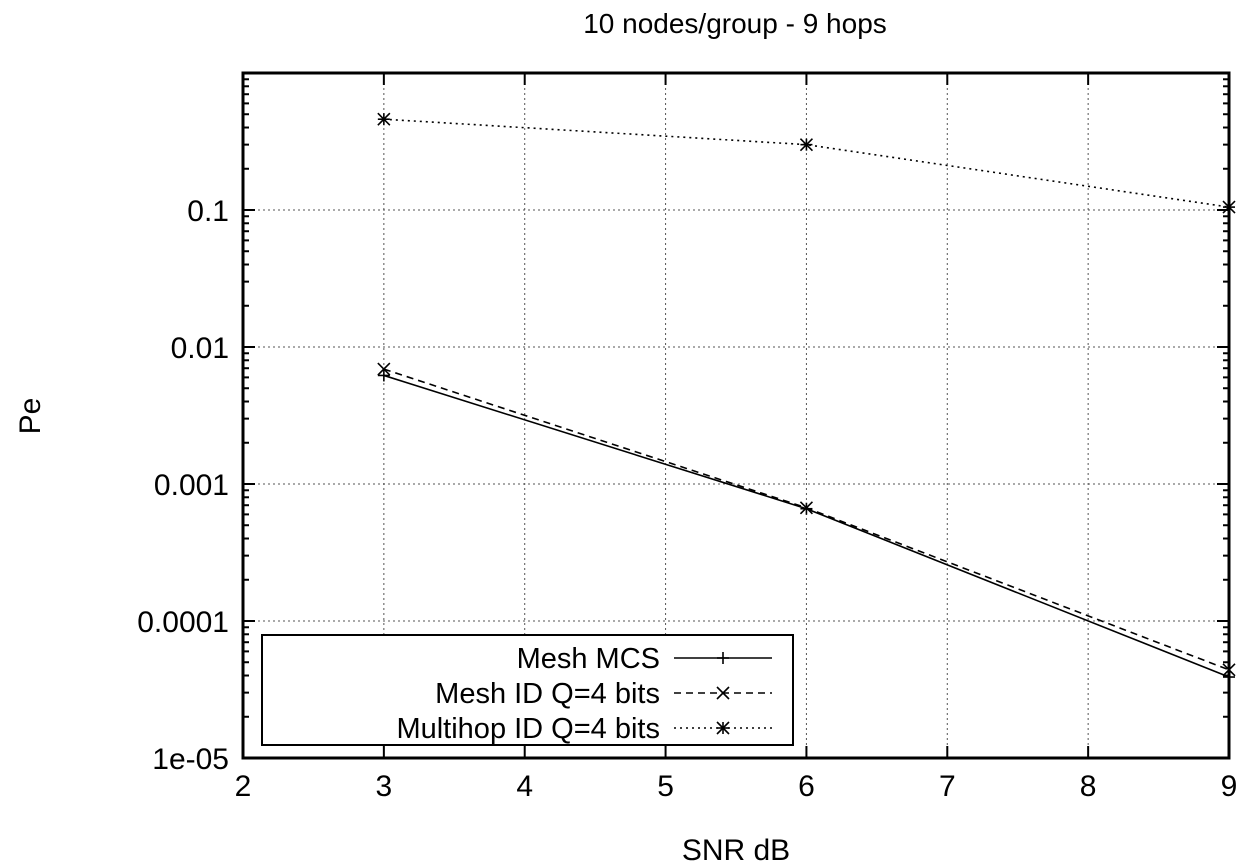 This screenshot has width=1251, height=867. I want to click on x-tick-label: 4, so click(524, 786).